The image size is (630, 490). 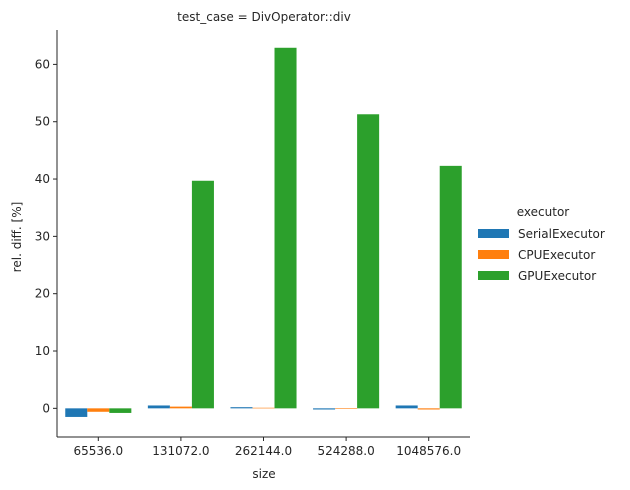 What do you see at coordinates (263, 451) in the screenshot?
I see `x-tick-label: 262144.0` at bounding box center [263, 451].